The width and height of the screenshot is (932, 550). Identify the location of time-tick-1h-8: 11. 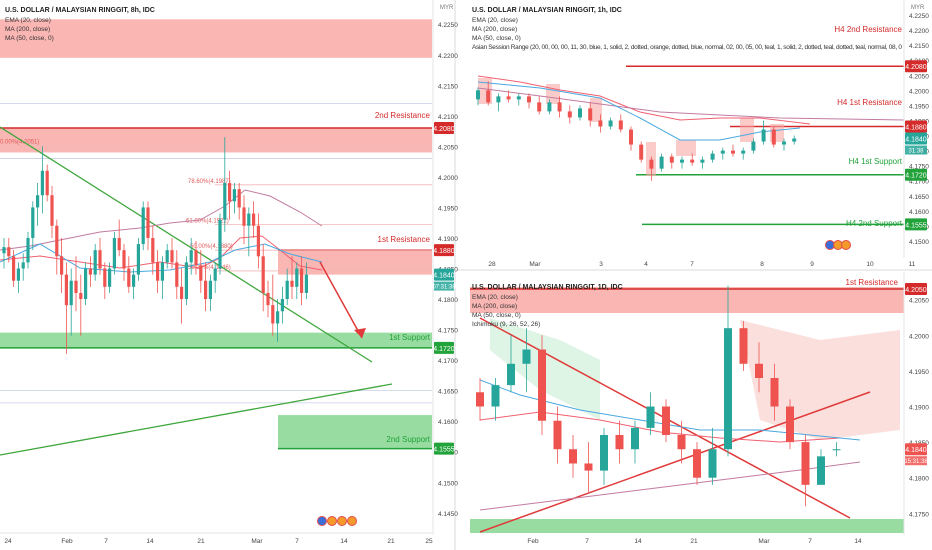
(912, 264).